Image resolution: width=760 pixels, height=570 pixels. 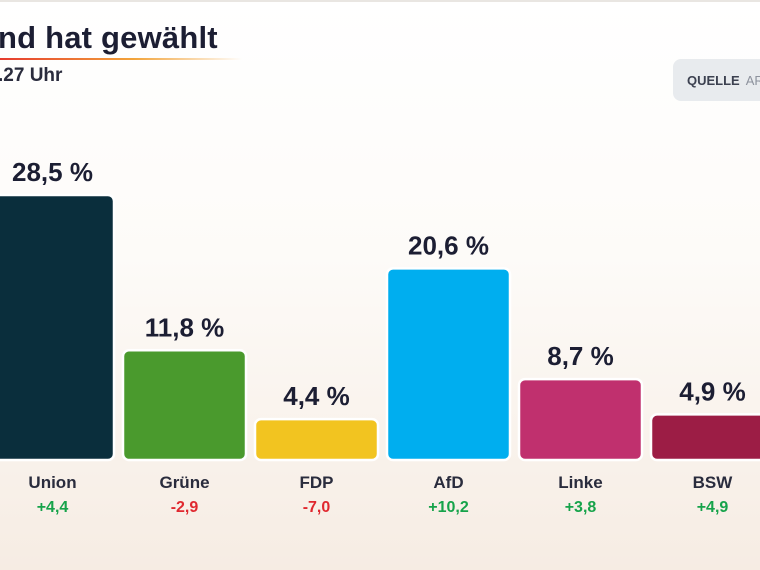 What do you see at coordinates (317, 507) in the screenshot?
I see `change-label-fdp: -7,0` at bounding box center [317, 507].